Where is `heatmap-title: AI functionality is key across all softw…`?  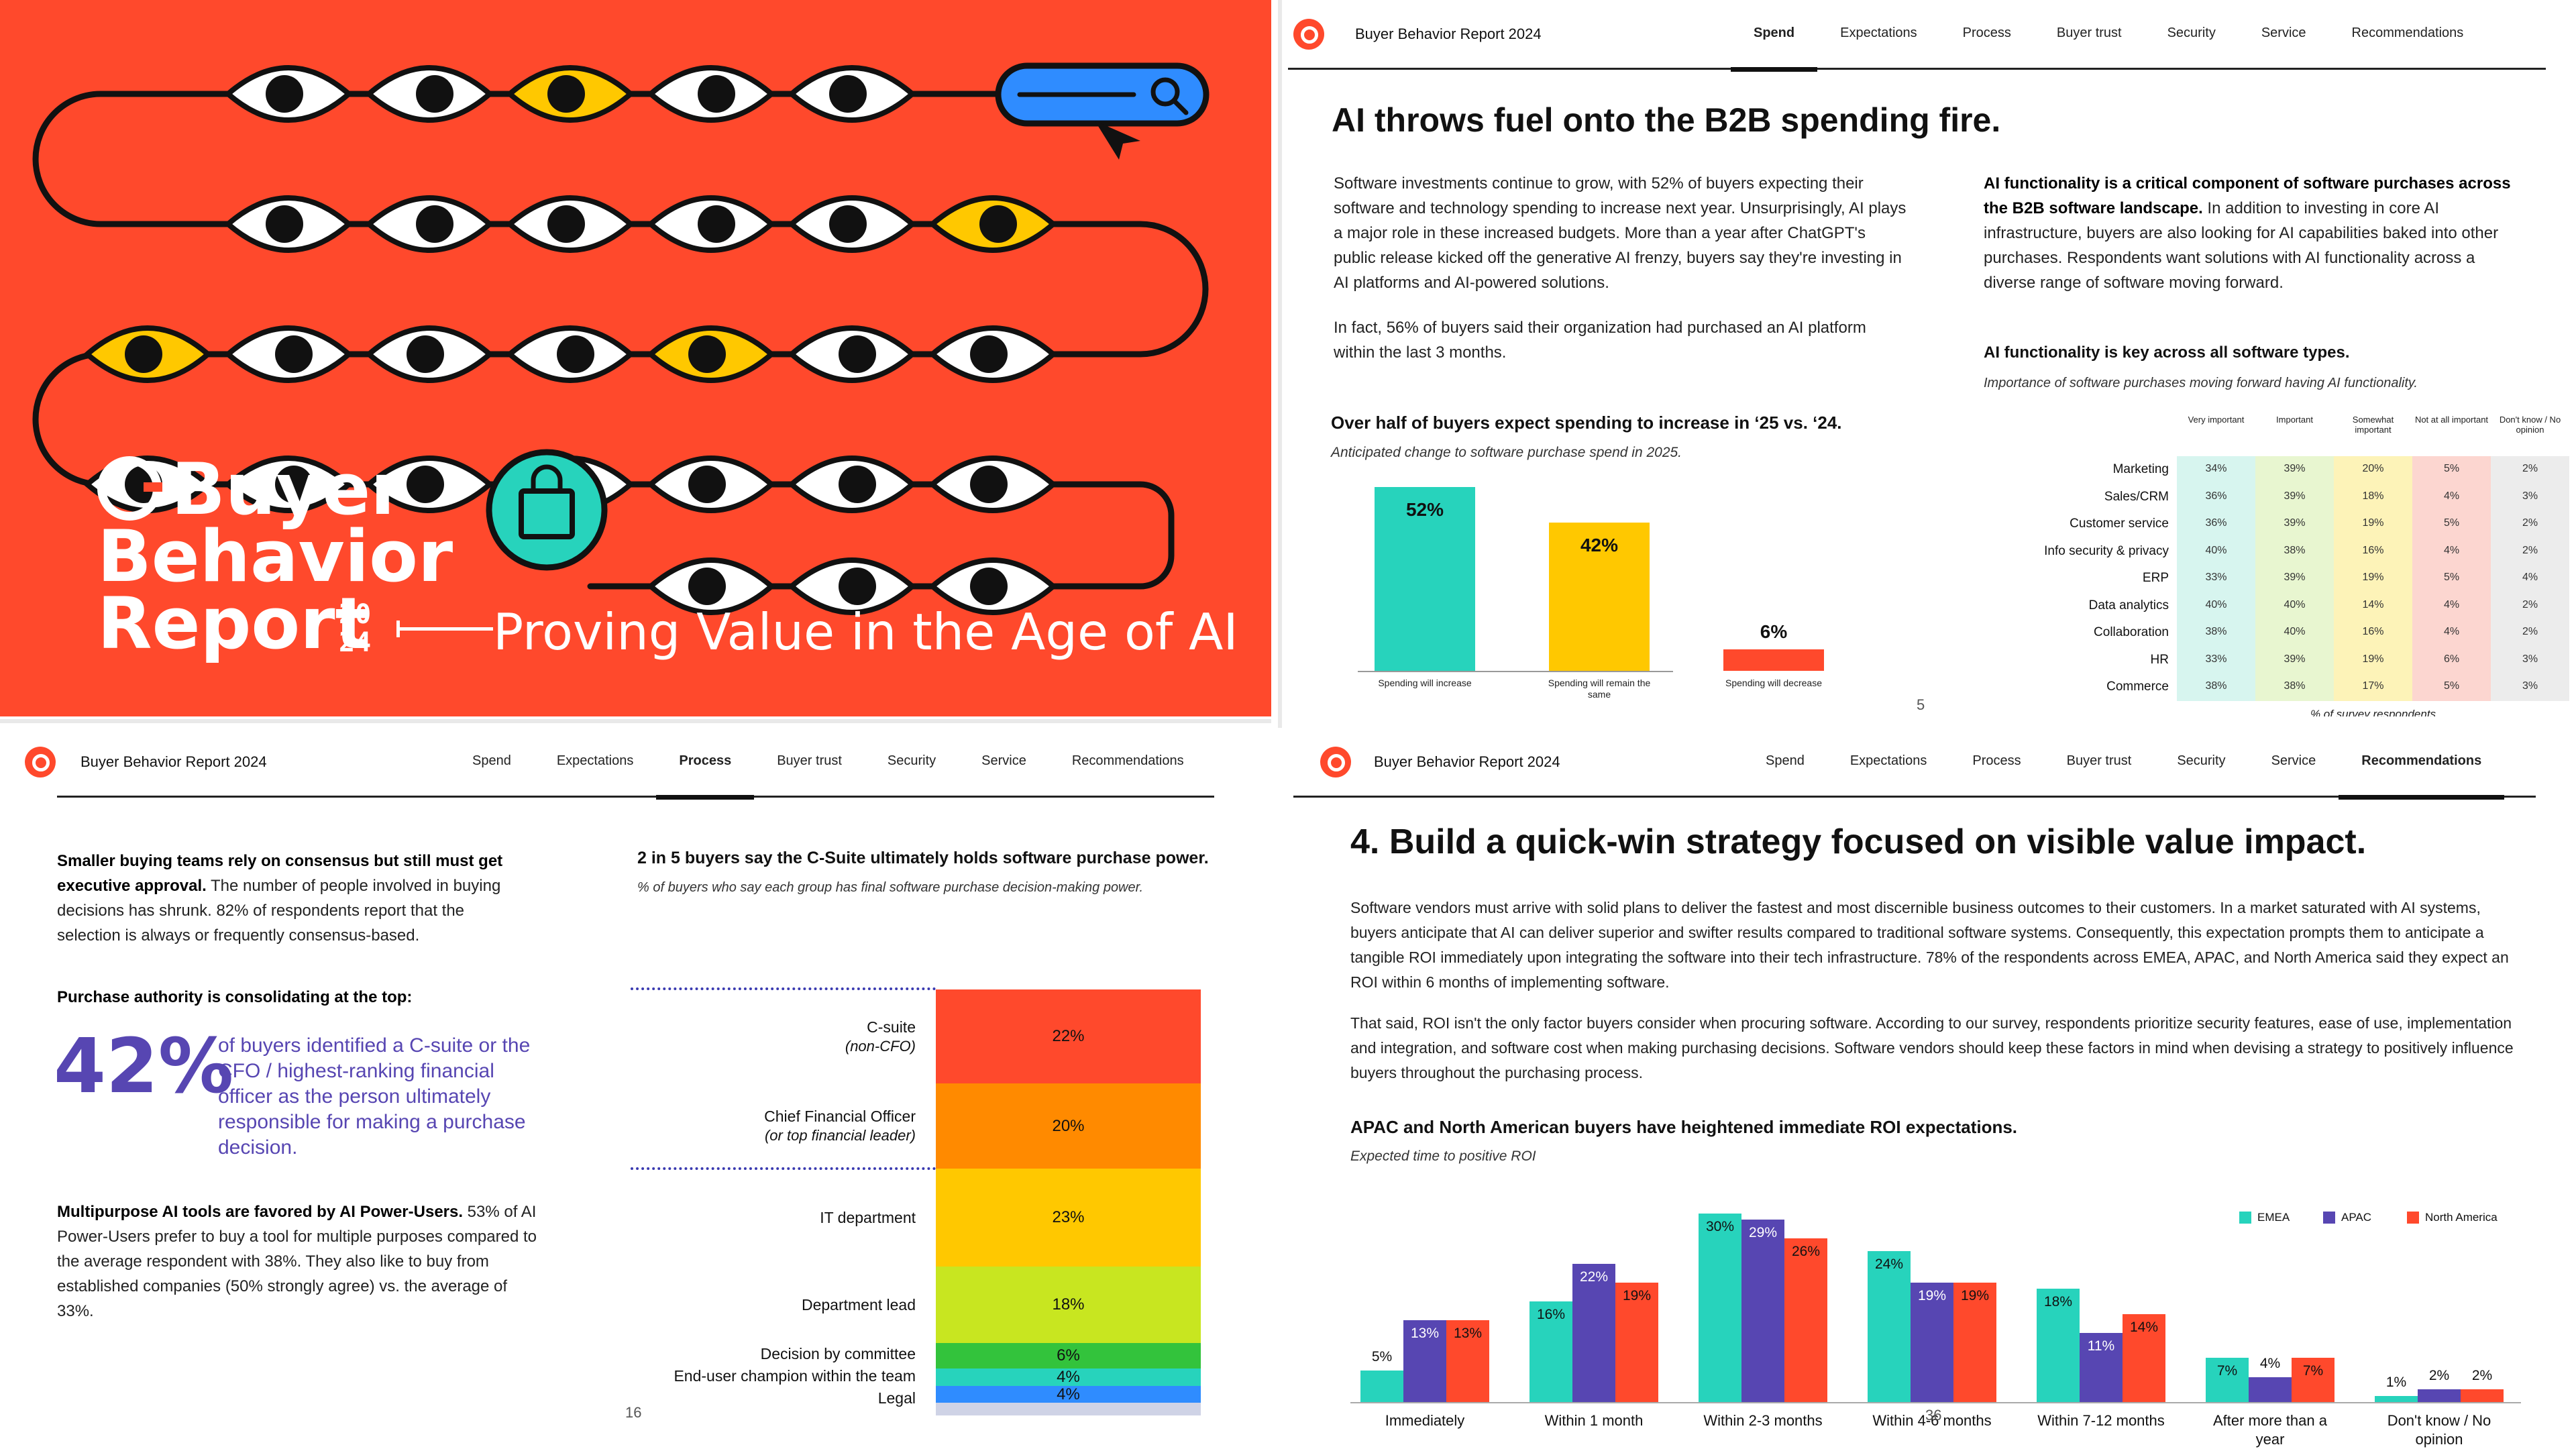
heatmap-title: AI functionality is key across all softw… is located at coordinates (2167, 352).